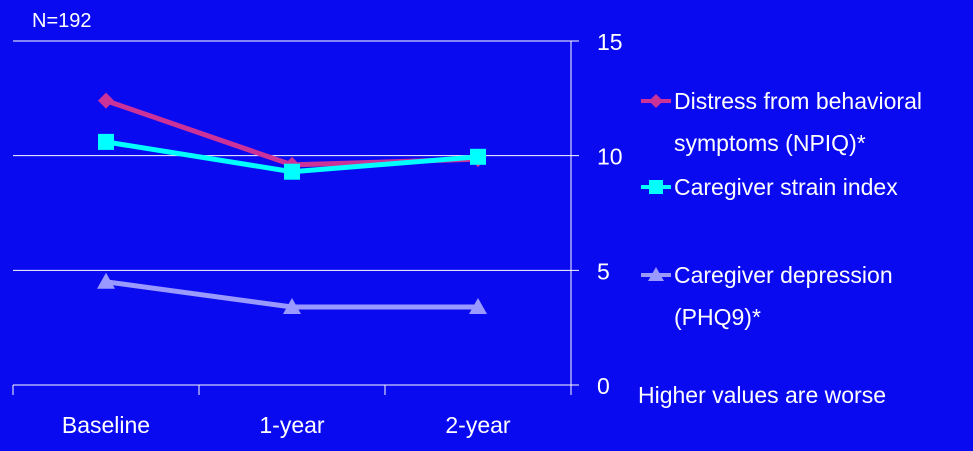 The width and height of the screenshot is (973, 451). I want to click on legend-item-distress: Distress from behavioral symptoms (NPIQ)*, so click(798, 122).